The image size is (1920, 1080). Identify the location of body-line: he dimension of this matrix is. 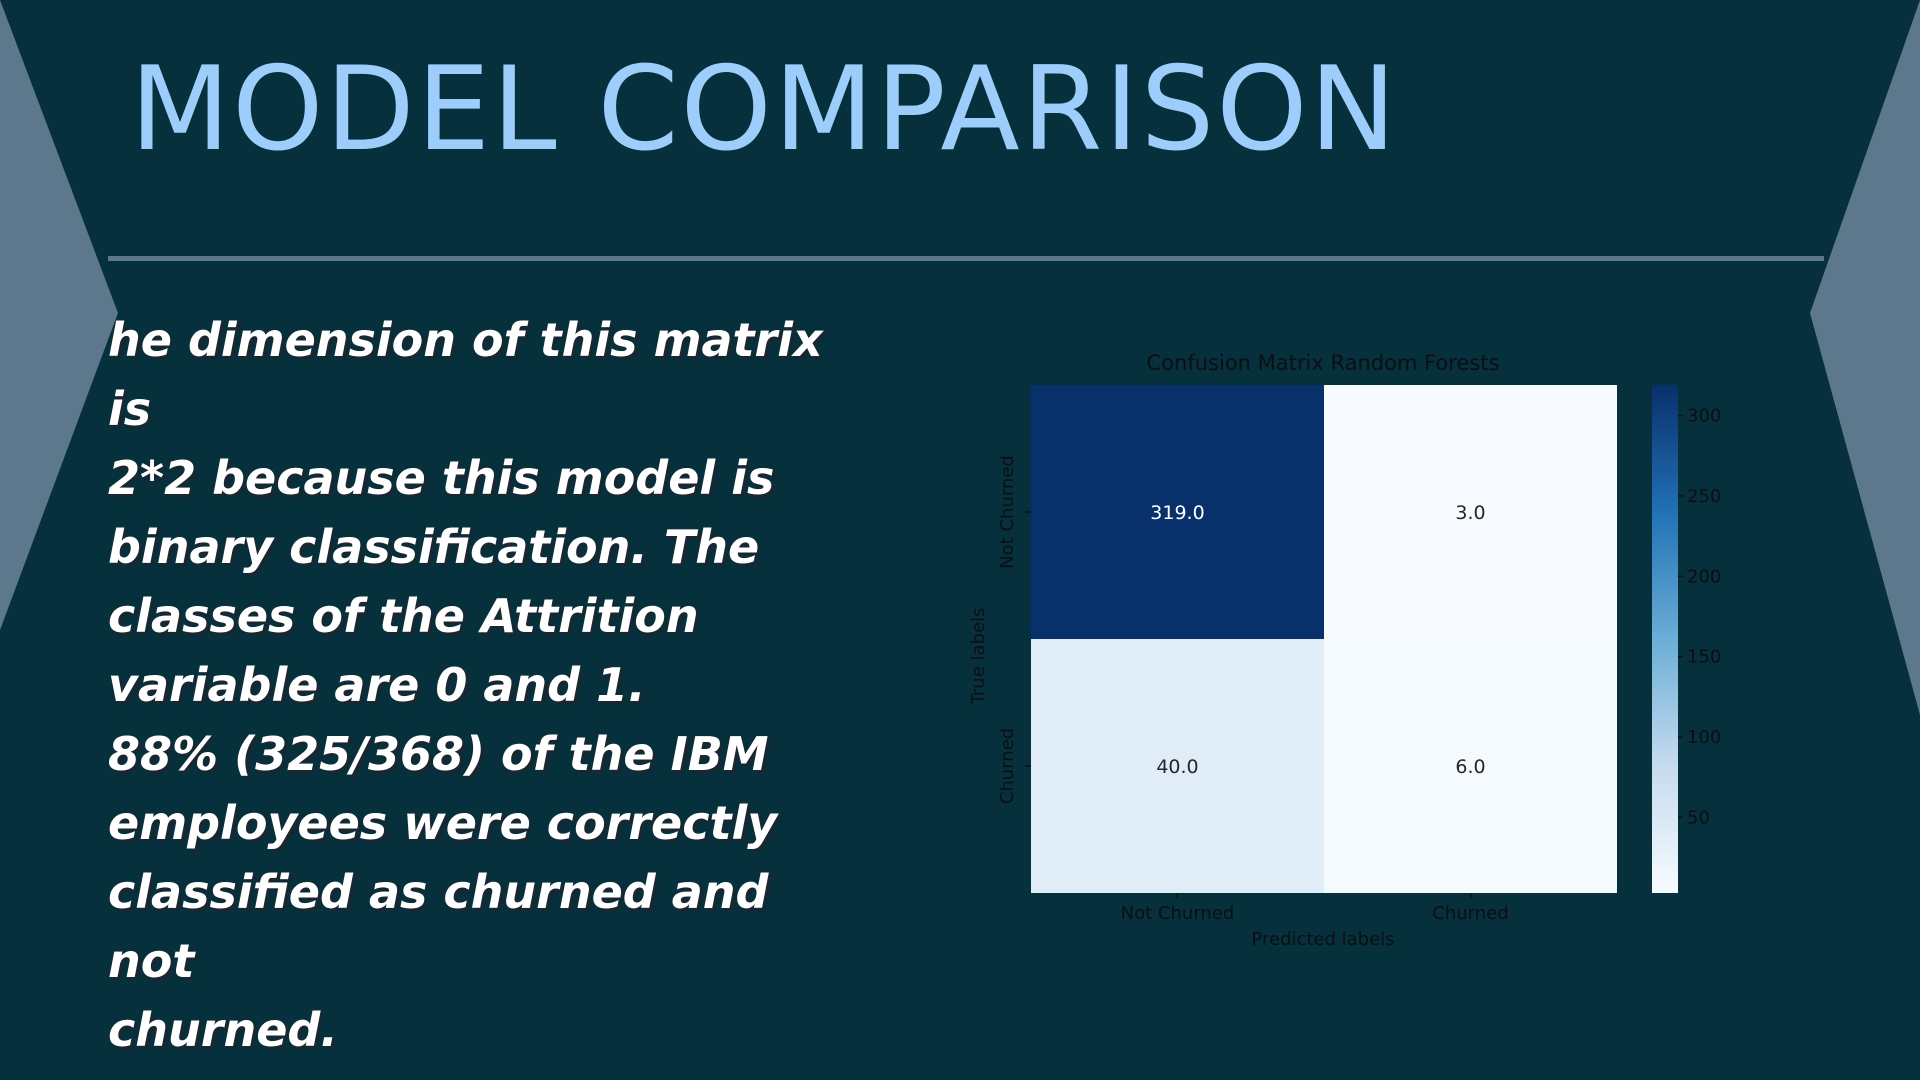
(465, 374).